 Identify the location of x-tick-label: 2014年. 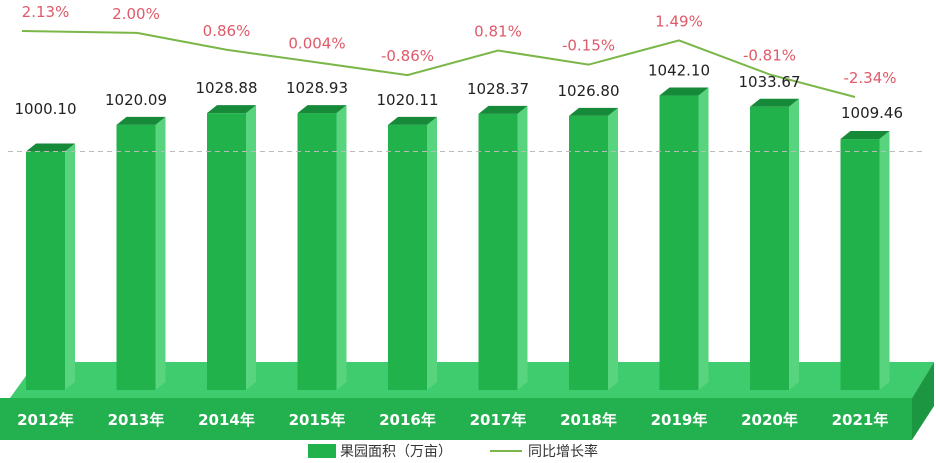
(226, 420).